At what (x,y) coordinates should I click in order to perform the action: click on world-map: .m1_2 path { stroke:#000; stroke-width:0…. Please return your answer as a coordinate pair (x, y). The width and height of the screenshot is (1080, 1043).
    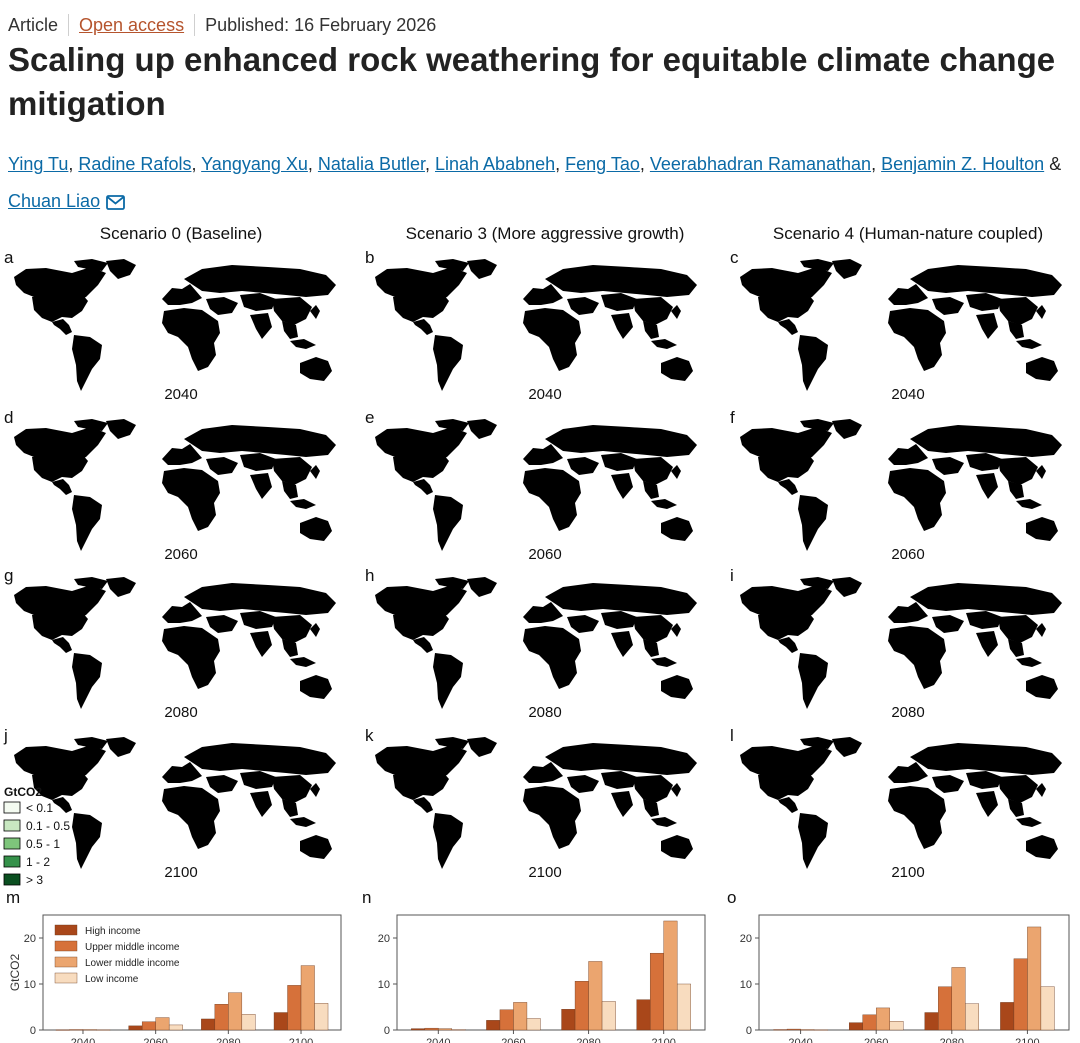
    Looking at the image, I should click on (903, 487).